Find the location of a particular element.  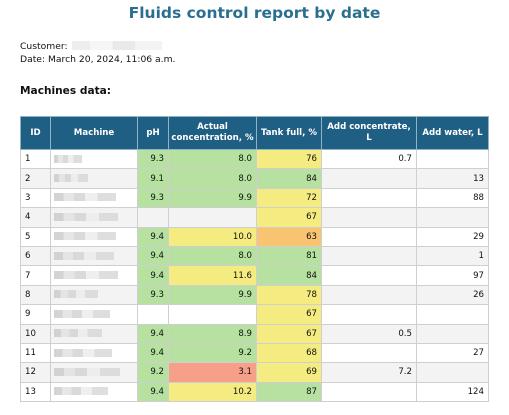

cell-concentration: 9.9 is located at coordinates (212, 198).